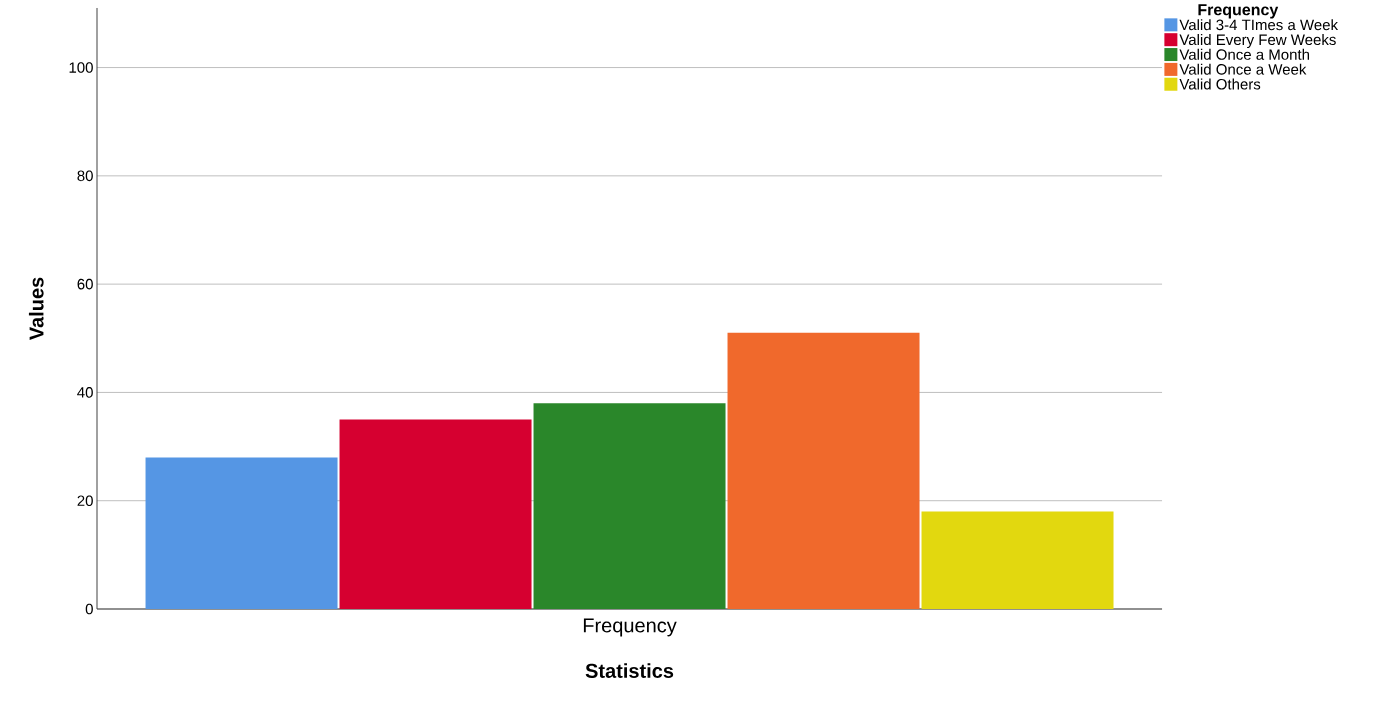 This screenshot has height=702, width=1398. Describe the element at coordinates (85, 176) in the screenshot. I see `y-tick-label: 80` at that location.